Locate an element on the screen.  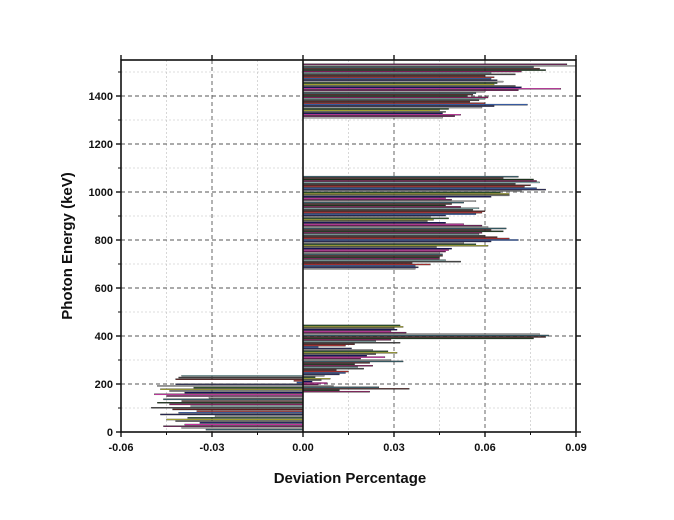
y-tick-label: 800 is located at coordinates (104, 241).